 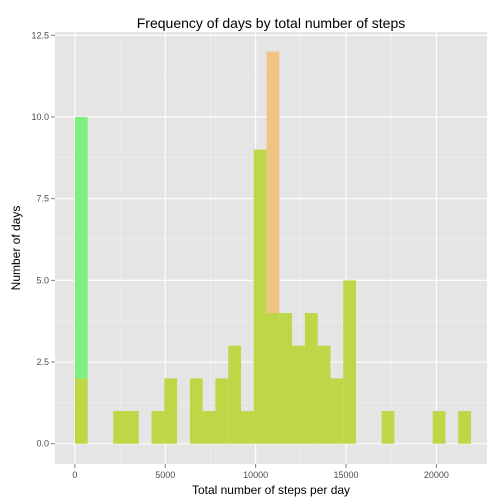 I want to click on y-tick-label: 12.5, so click(x=40, y=35).